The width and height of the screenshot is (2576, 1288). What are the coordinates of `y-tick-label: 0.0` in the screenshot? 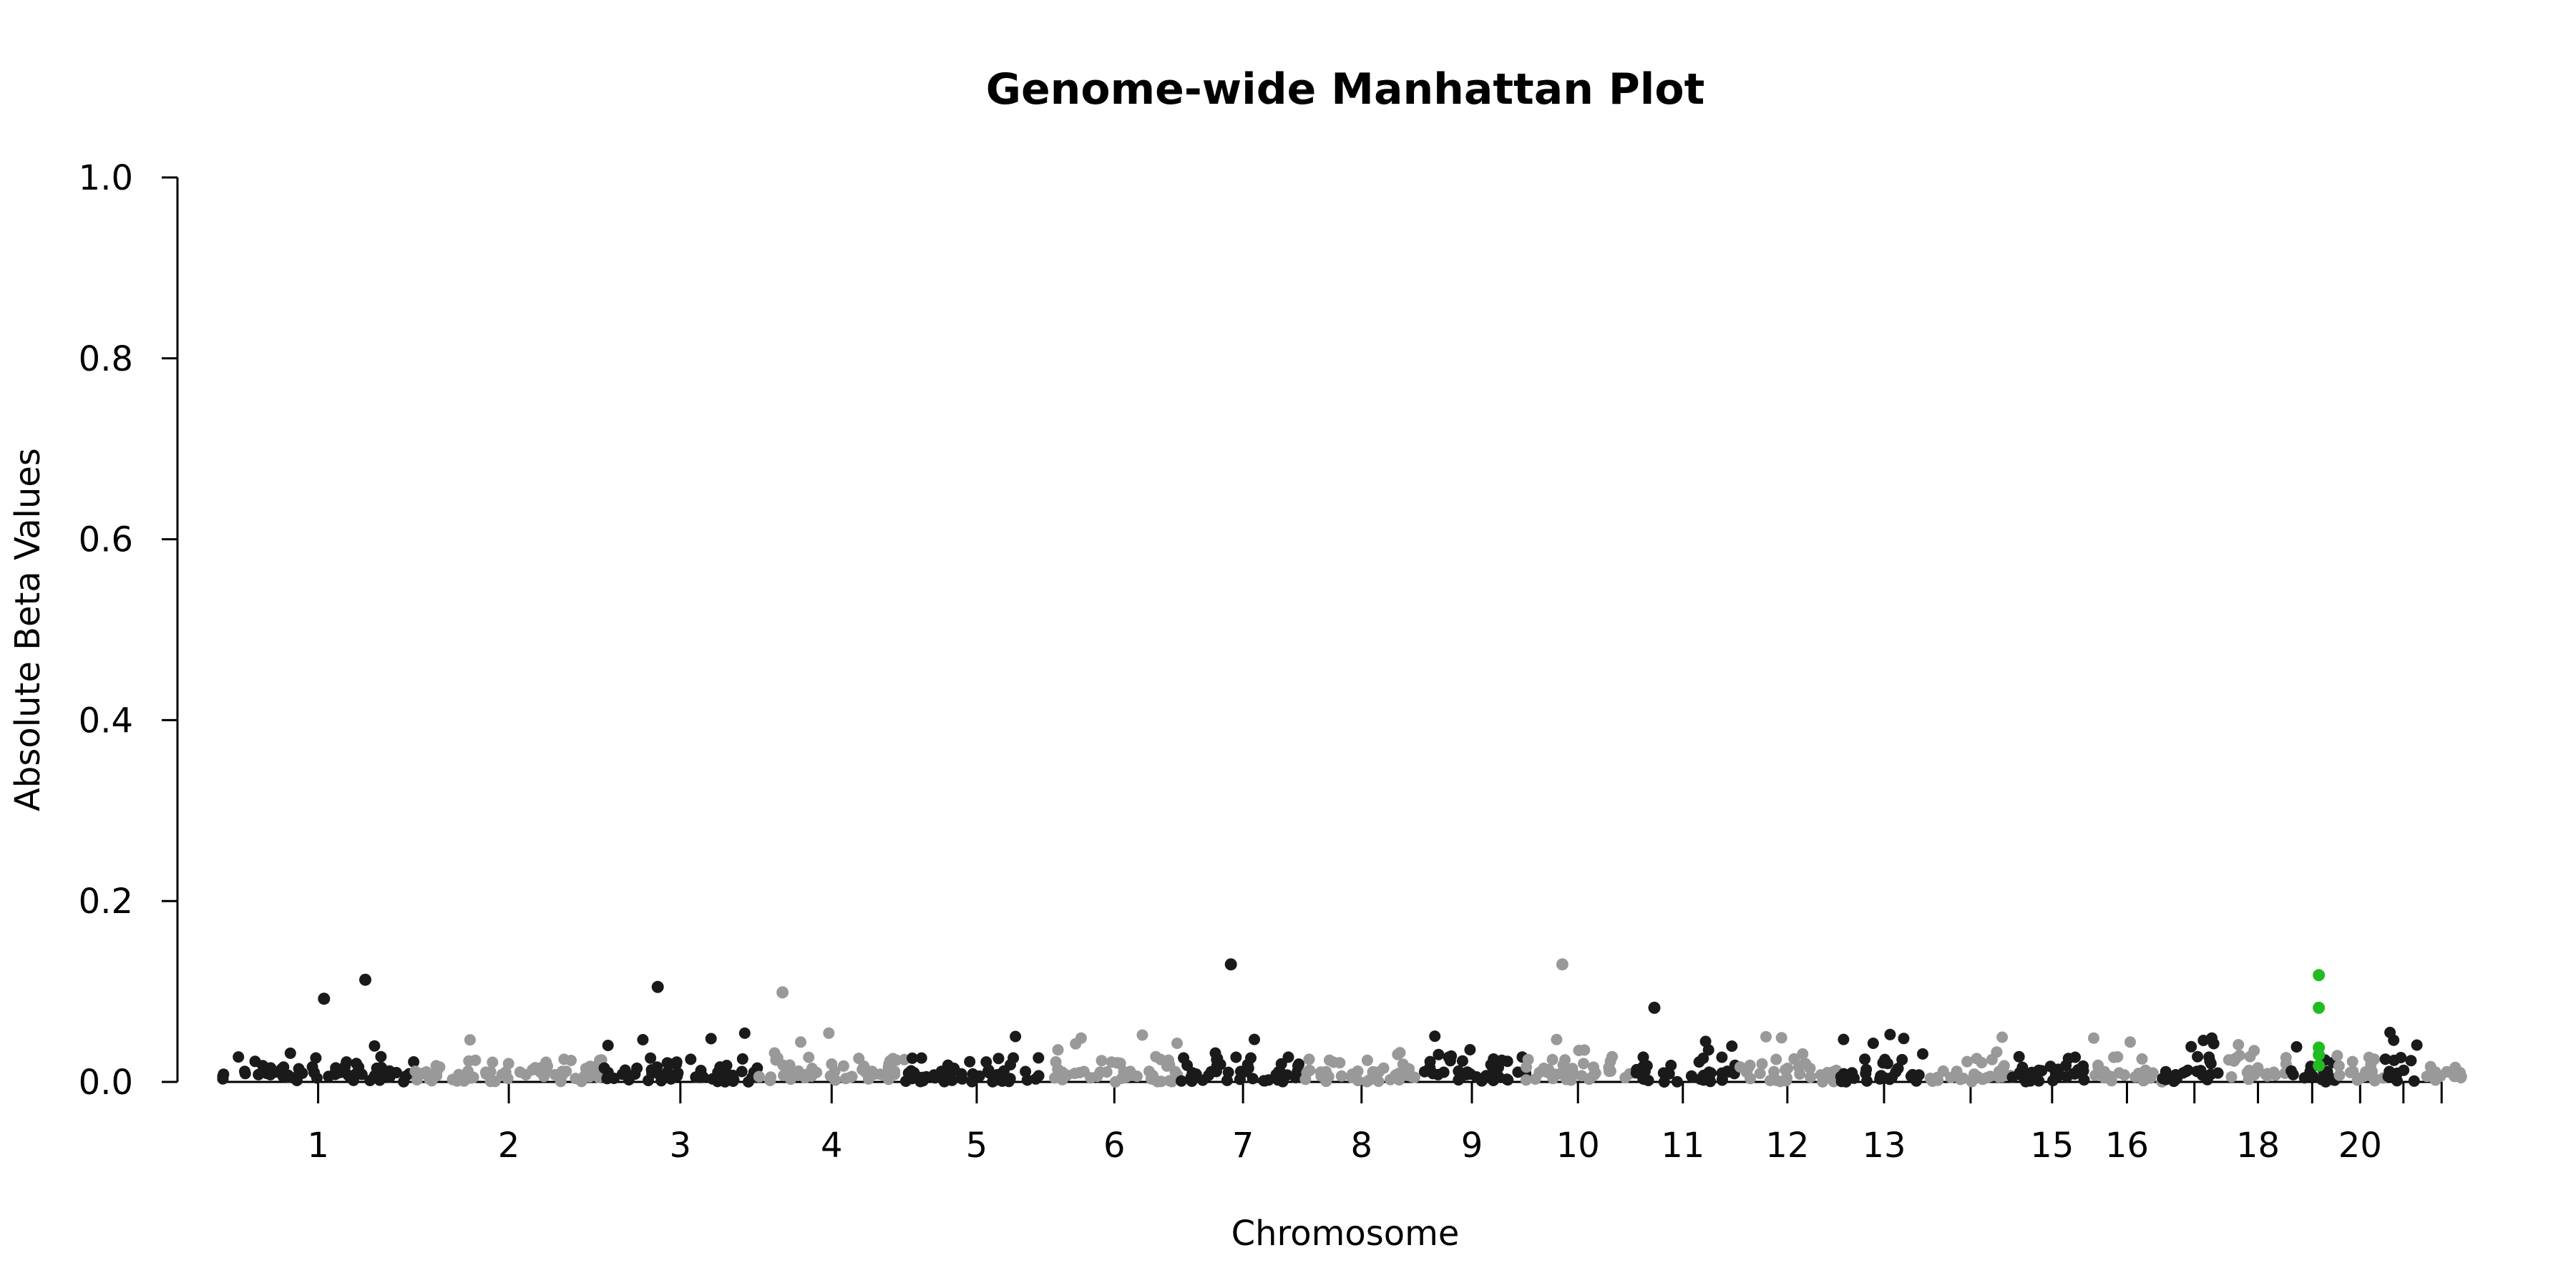 It's located at (106, 1083).